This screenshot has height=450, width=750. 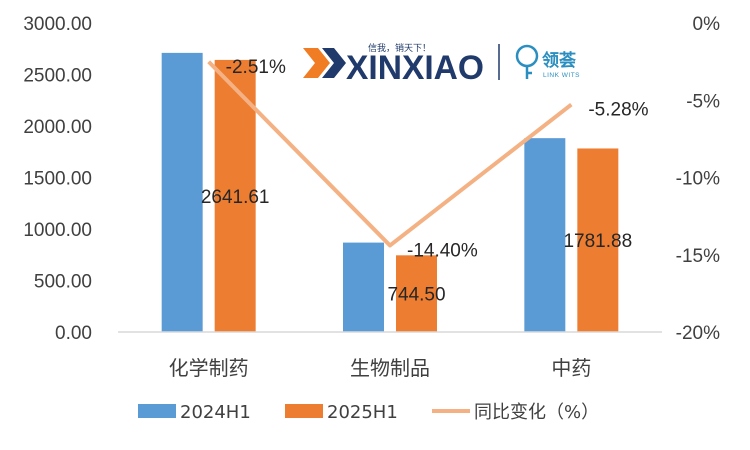 I want to click on linkwits-sub: LINK WITS, so click(x=561, y=75).